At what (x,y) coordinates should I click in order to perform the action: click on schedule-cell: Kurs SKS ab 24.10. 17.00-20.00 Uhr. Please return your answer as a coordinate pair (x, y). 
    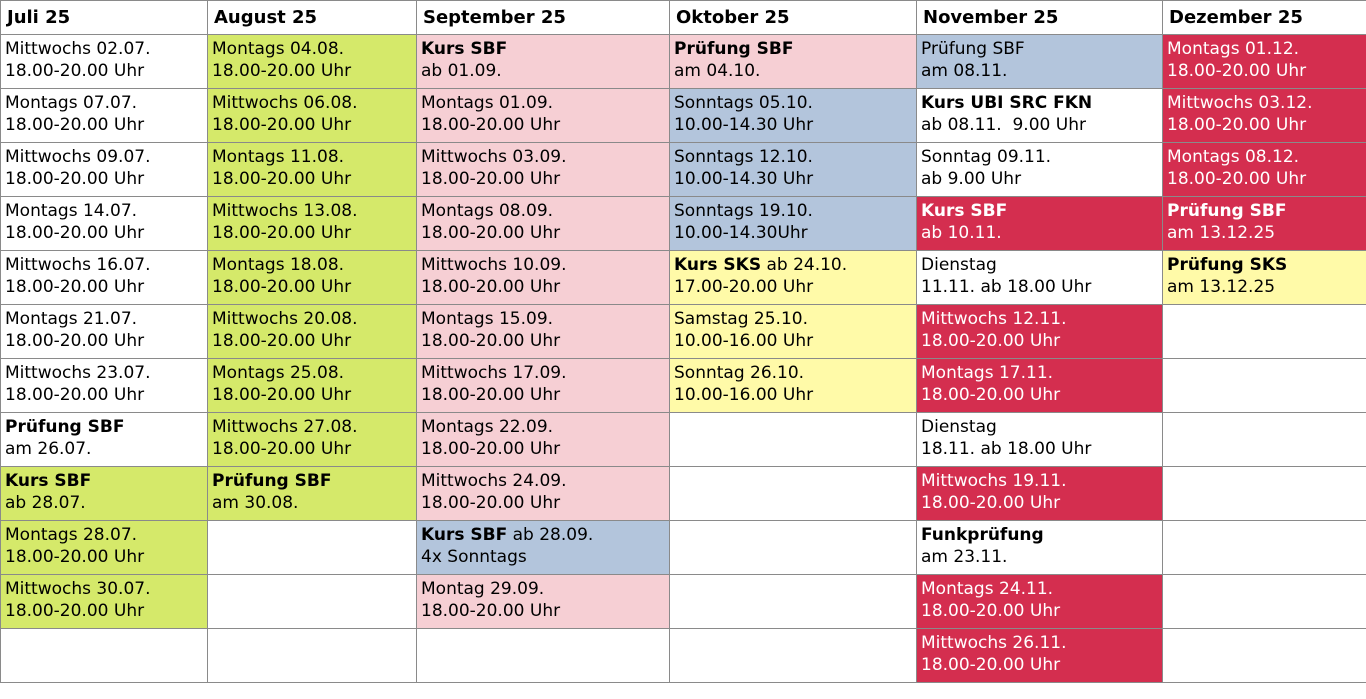
    Looking at the image, I should click on (793, 277).